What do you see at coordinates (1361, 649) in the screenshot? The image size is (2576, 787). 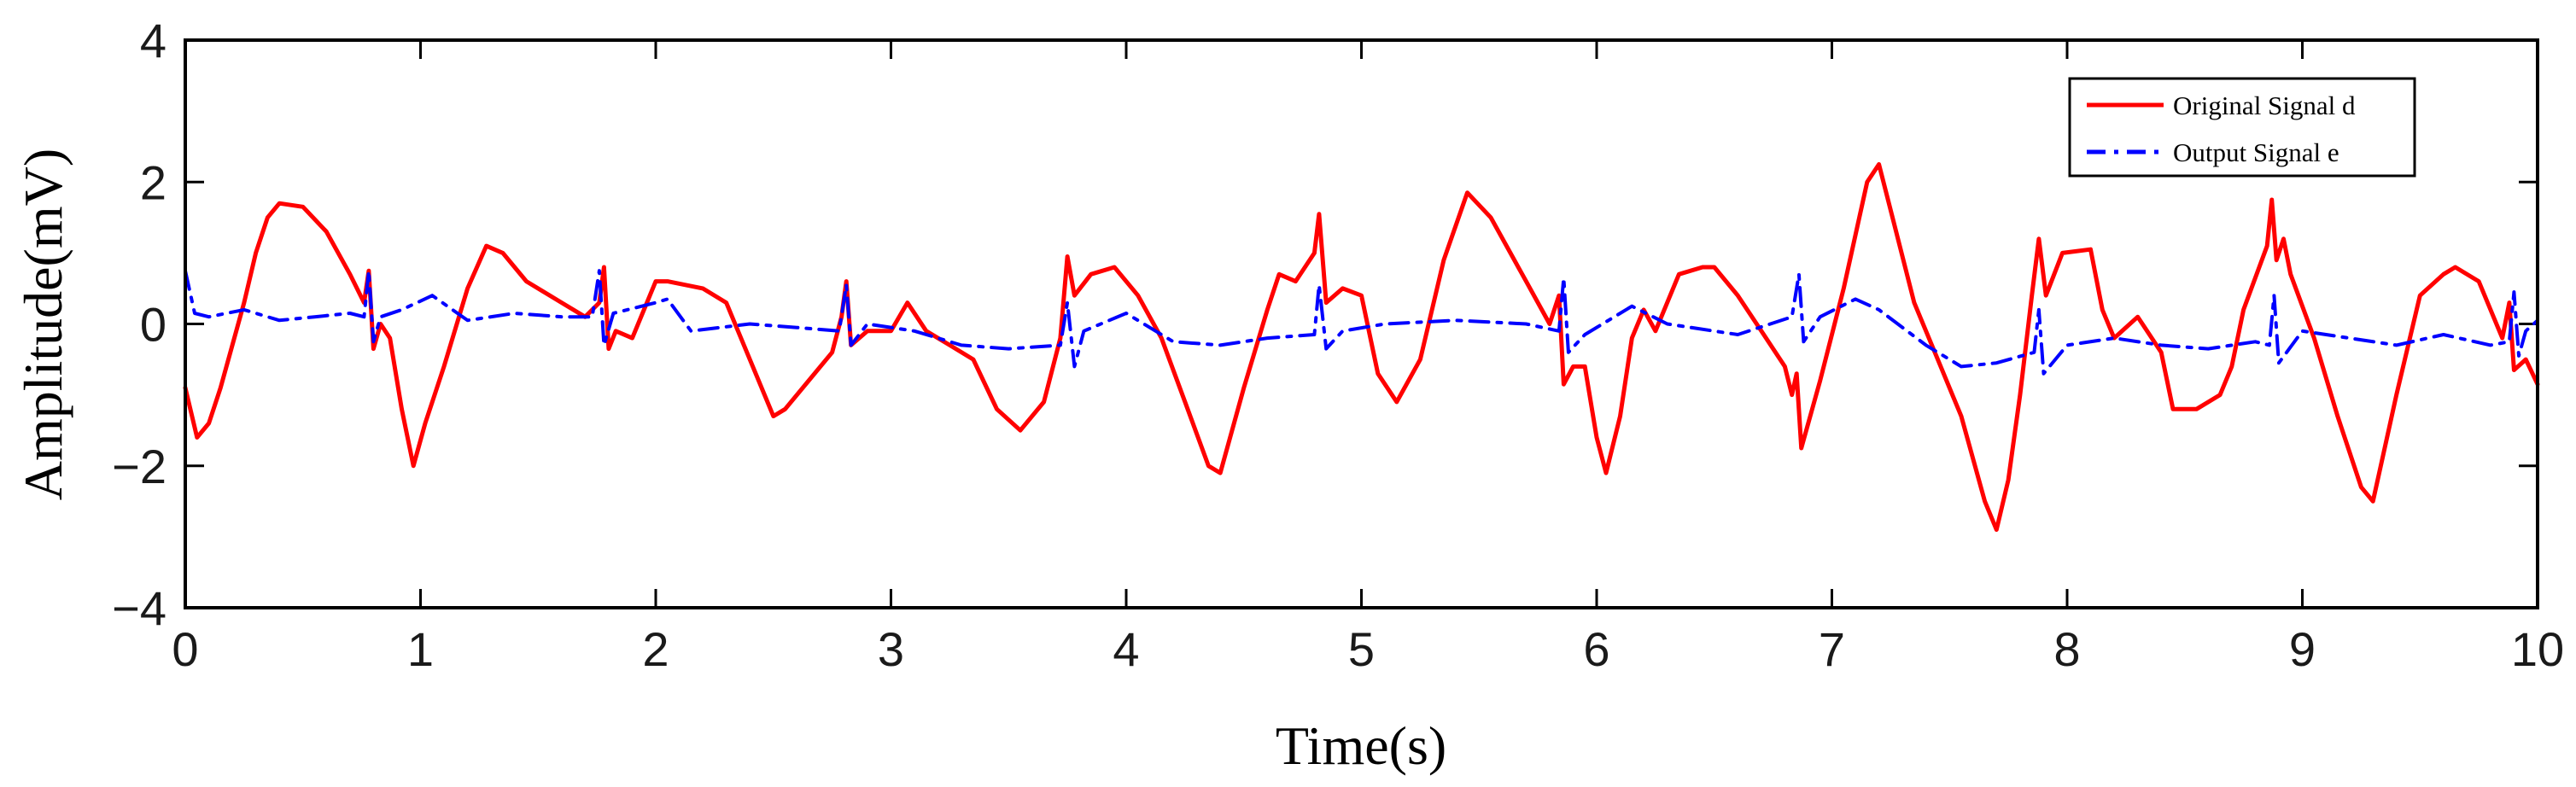 I see `x-tick-label: 5` at bounding box center [1361, 649].